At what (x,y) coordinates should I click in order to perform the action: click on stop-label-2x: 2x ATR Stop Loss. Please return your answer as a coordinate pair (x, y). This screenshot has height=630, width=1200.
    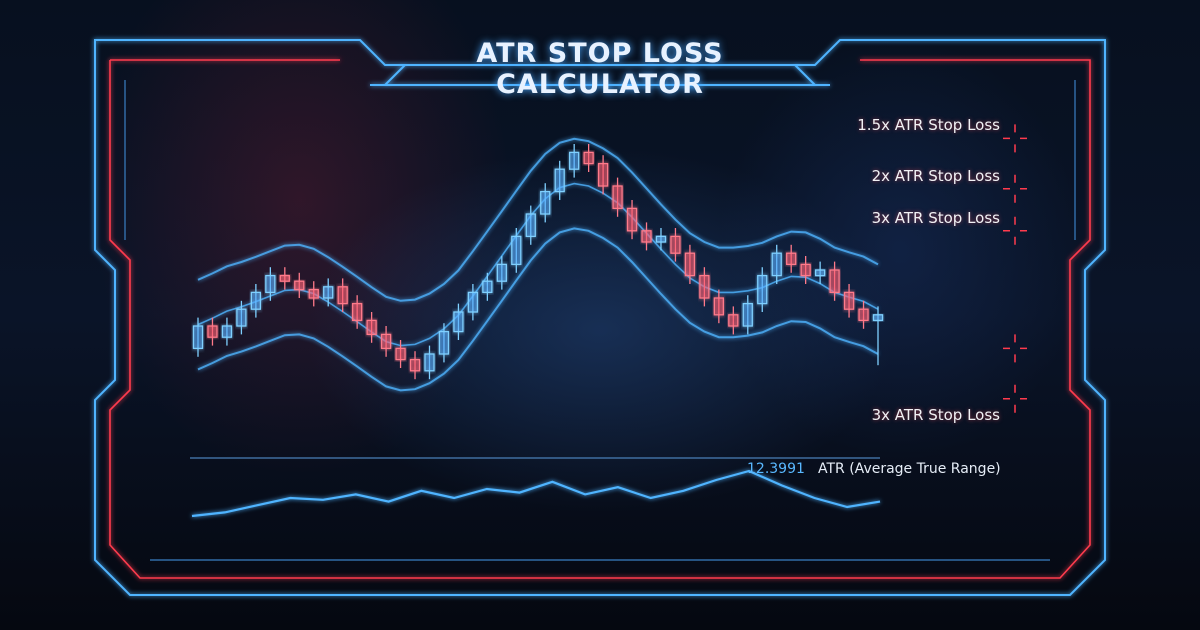
    Looking at the image, I should click on (935, 176).